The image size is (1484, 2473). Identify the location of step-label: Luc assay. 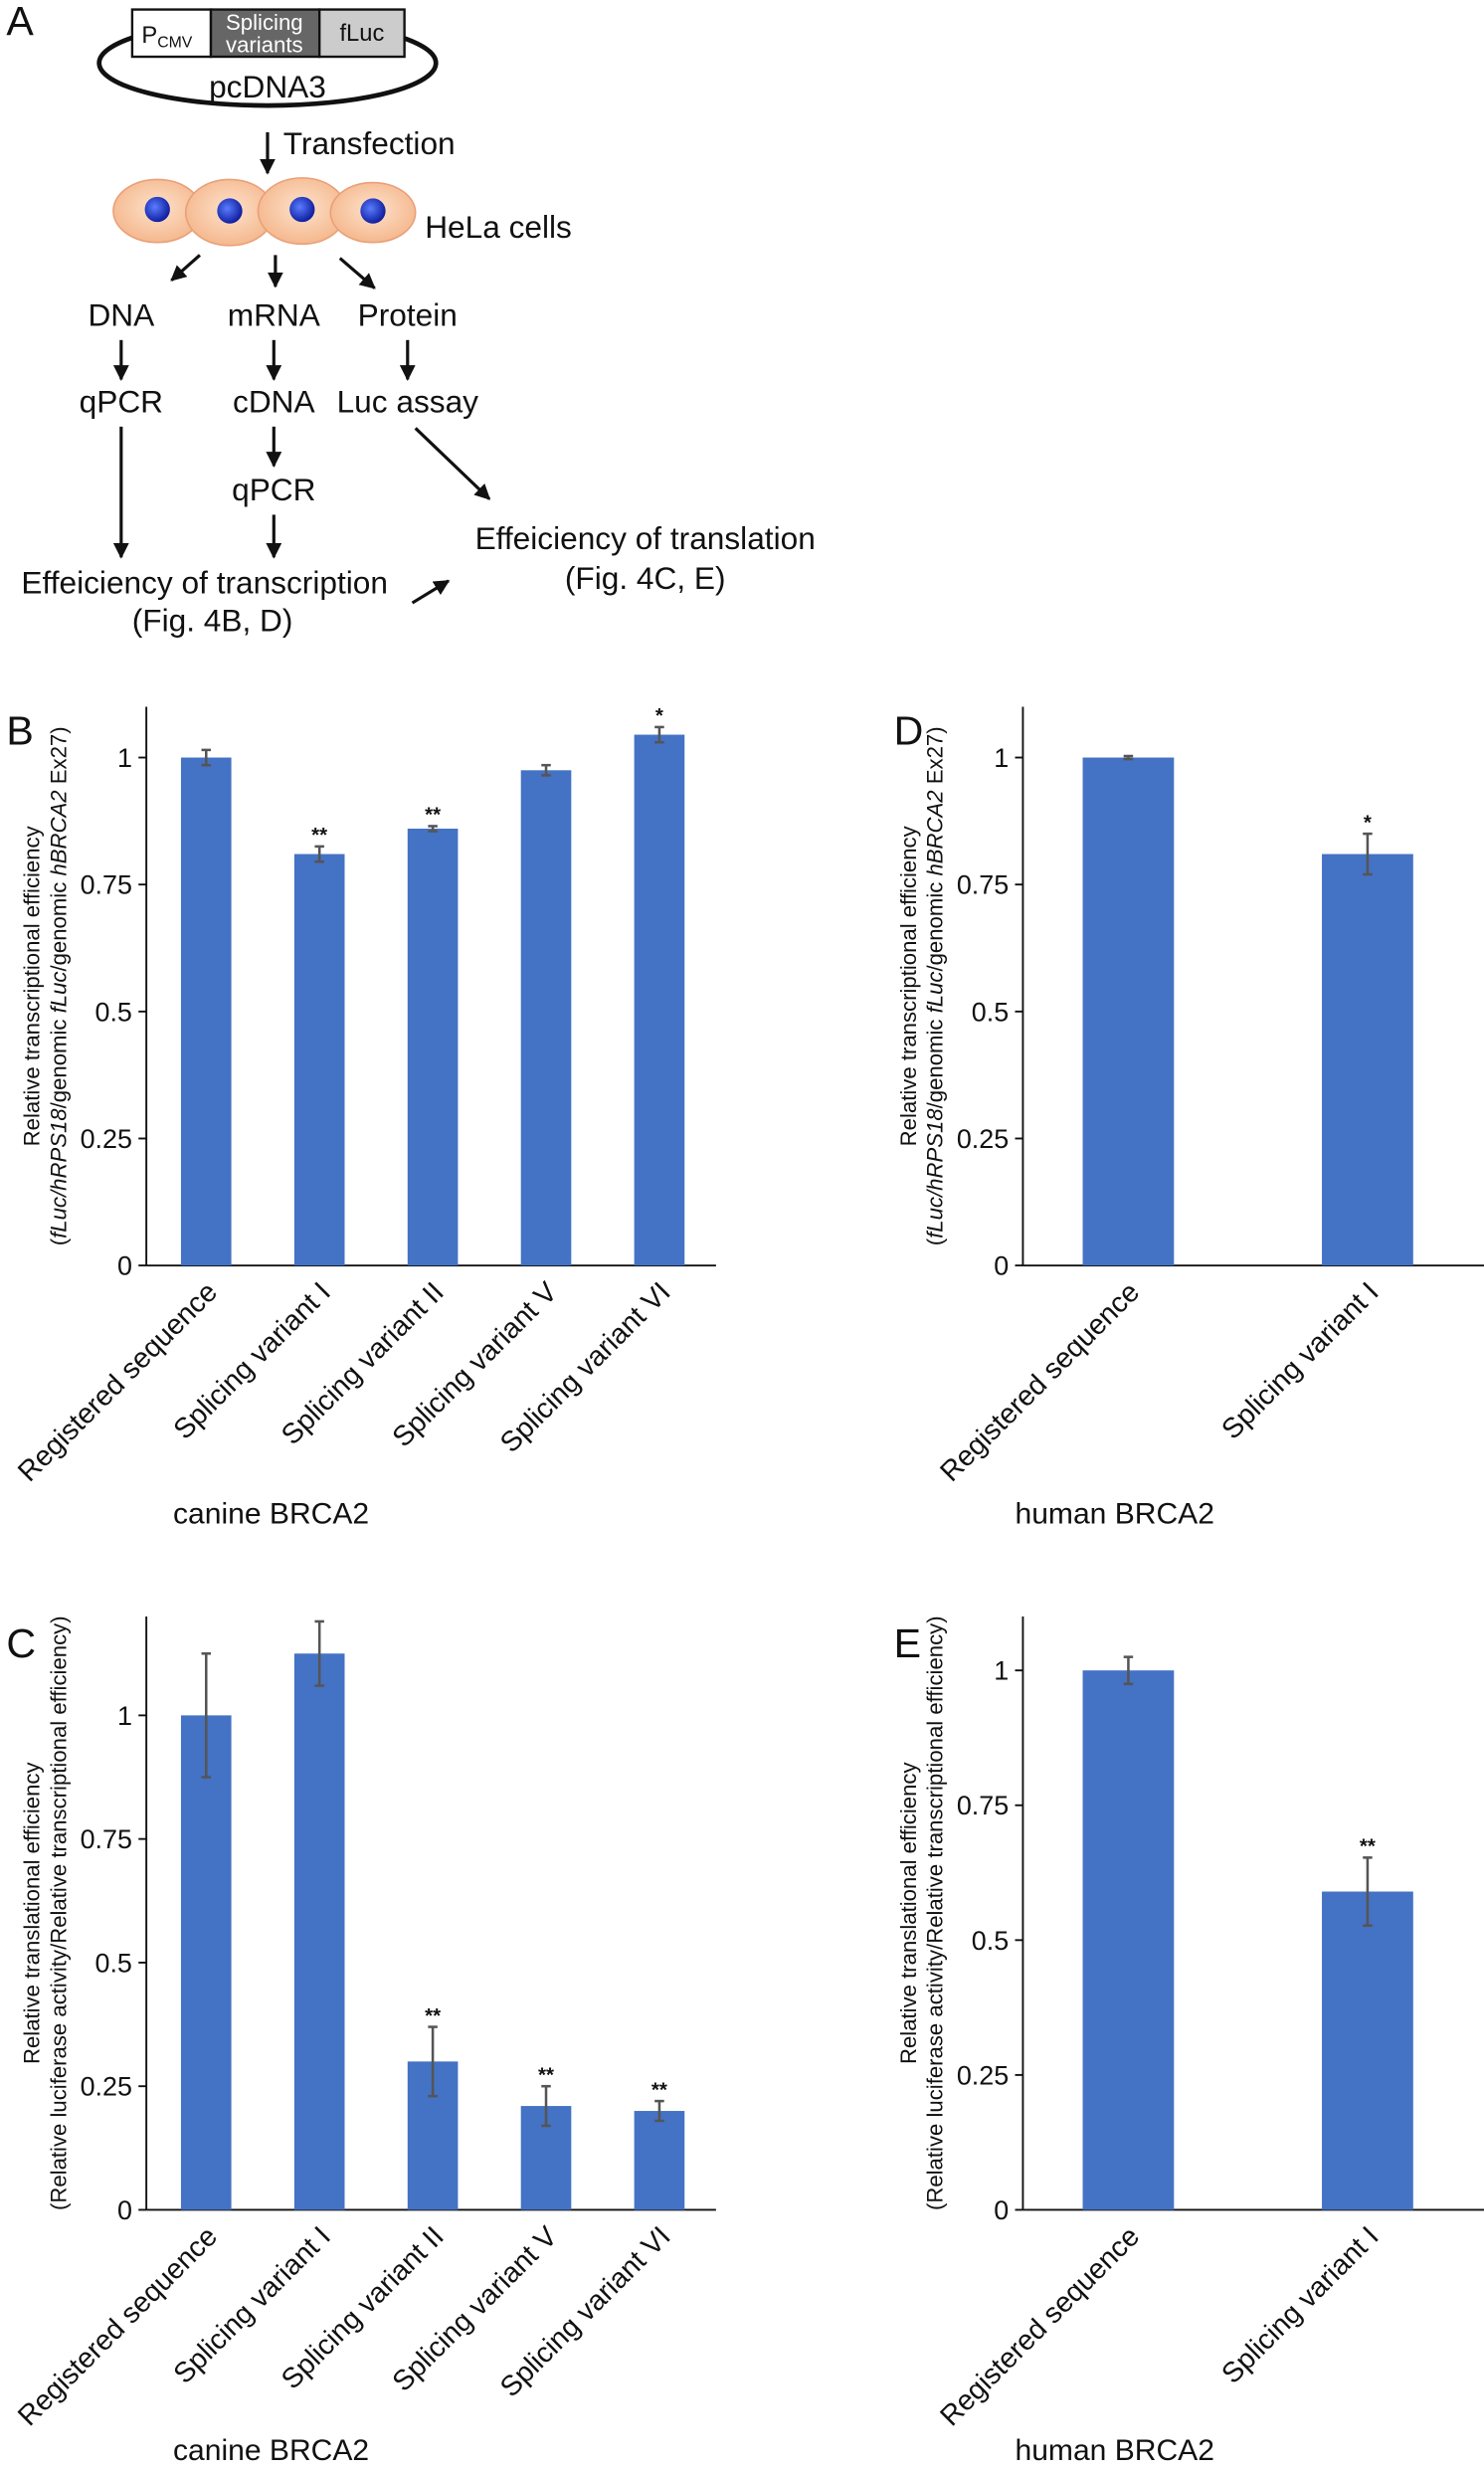
(408, 402).